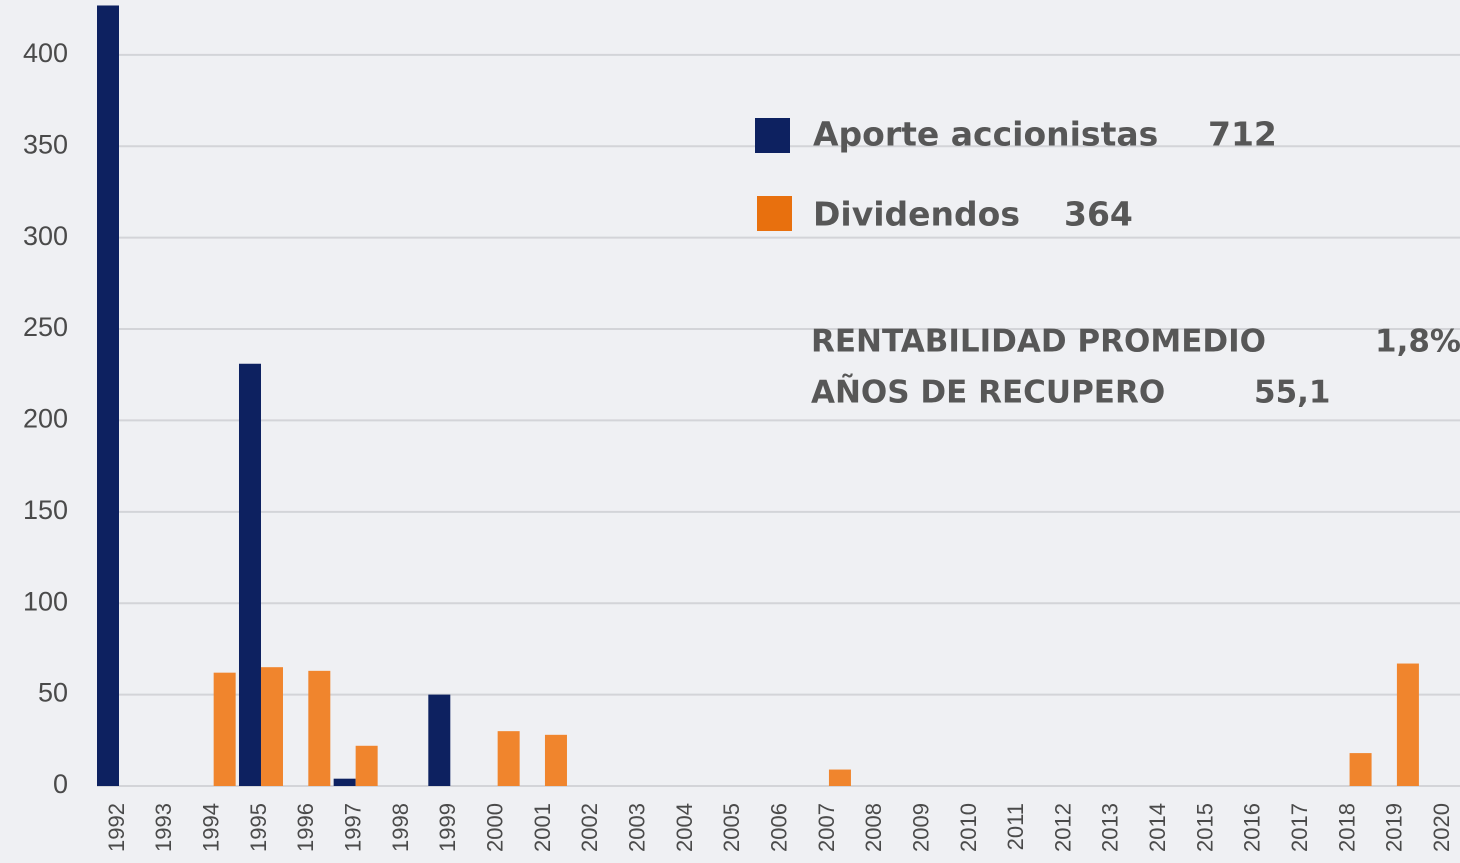  What do you see at coordinates (45, 601) in the screenshot?
I see `y-tick-label: 100` at bounding box center [45, 601].